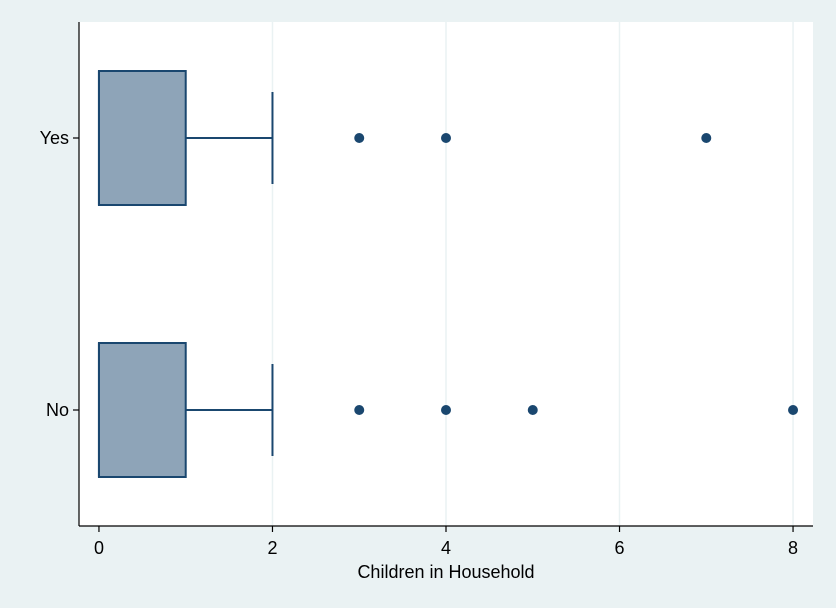  What do you see at coordinates (272, 548) in the screenshot?
I see `x-tick-label-2: 2` at bounding box center [272, 548].